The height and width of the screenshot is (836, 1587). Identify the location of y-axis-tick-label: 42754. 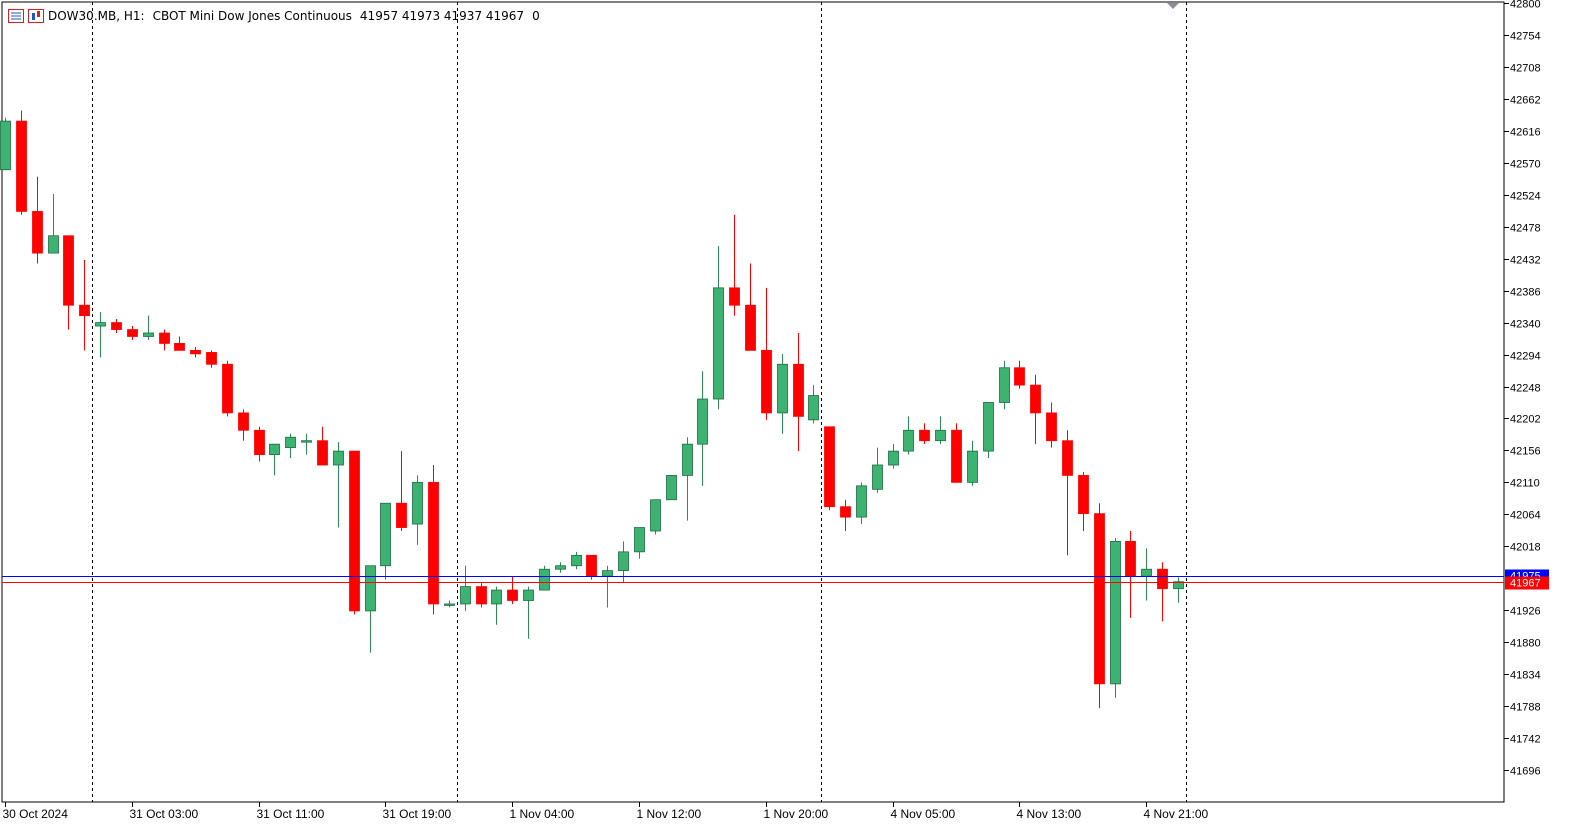
(1525, 37).